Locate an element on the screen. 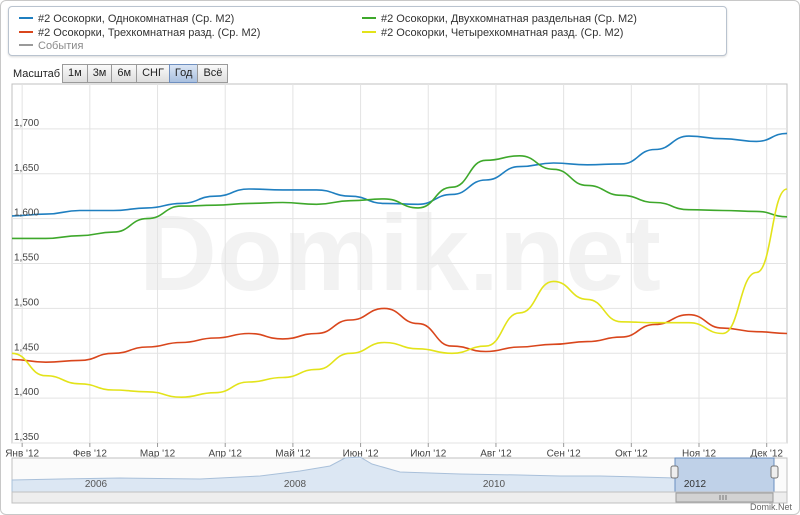 This screenshot has width=800, height=515. navigator-year: 2012 is located at coordinates (695, 484).